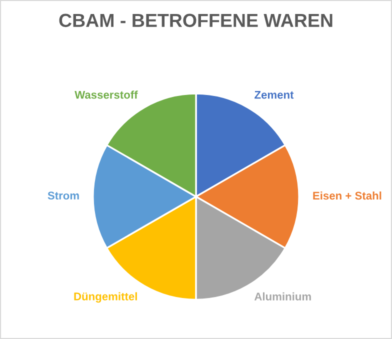  I want to click on slice-label: Düngemittel, so click(105, 297).